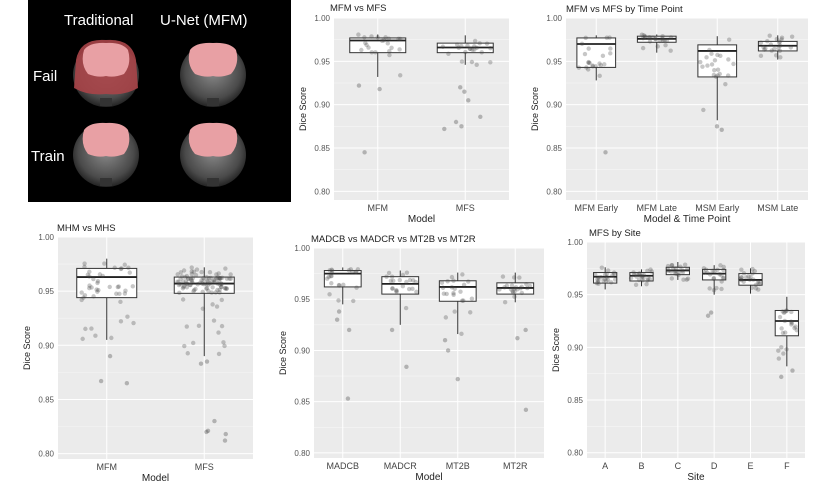 The width and height of the screenshot is (830, 499). Describe the element at coordinates (283, 353) in the screenshot. I see `y-axis-label: Dice Score` at that location.